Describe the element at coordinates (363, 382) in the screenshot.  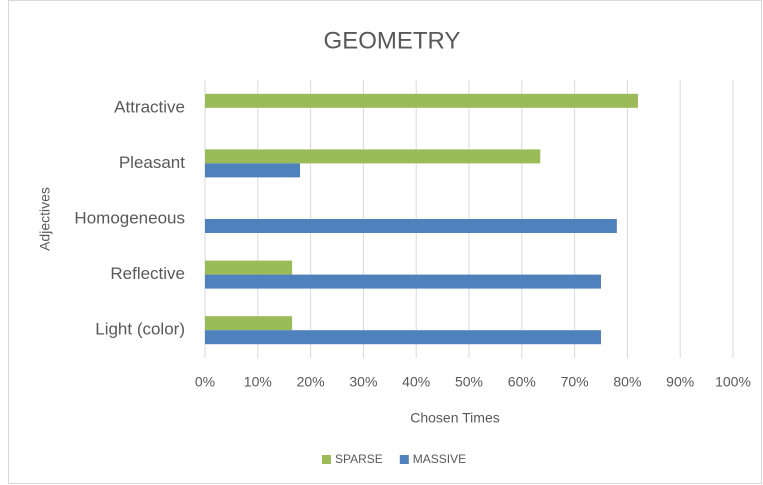
I see `x-tick-label: 30%` at that location.